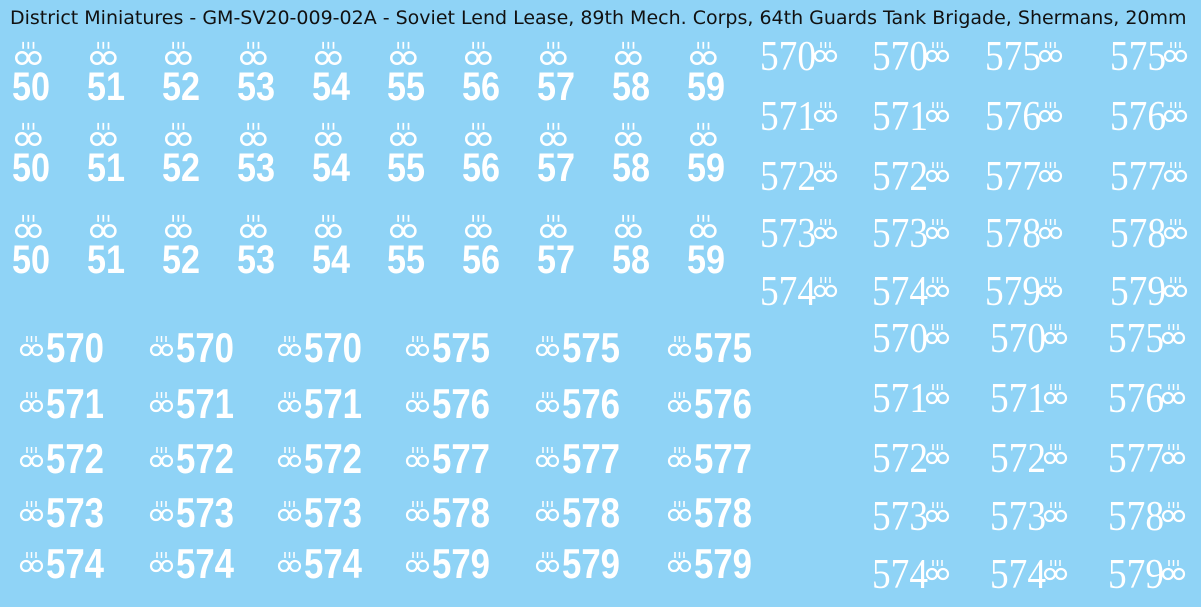 The width and height of the screenshot is (1201, 607). What do you see at coordinates (481, 168) in the screenshot?
I see `decal-number: 56` at bounding box center [481, 168].